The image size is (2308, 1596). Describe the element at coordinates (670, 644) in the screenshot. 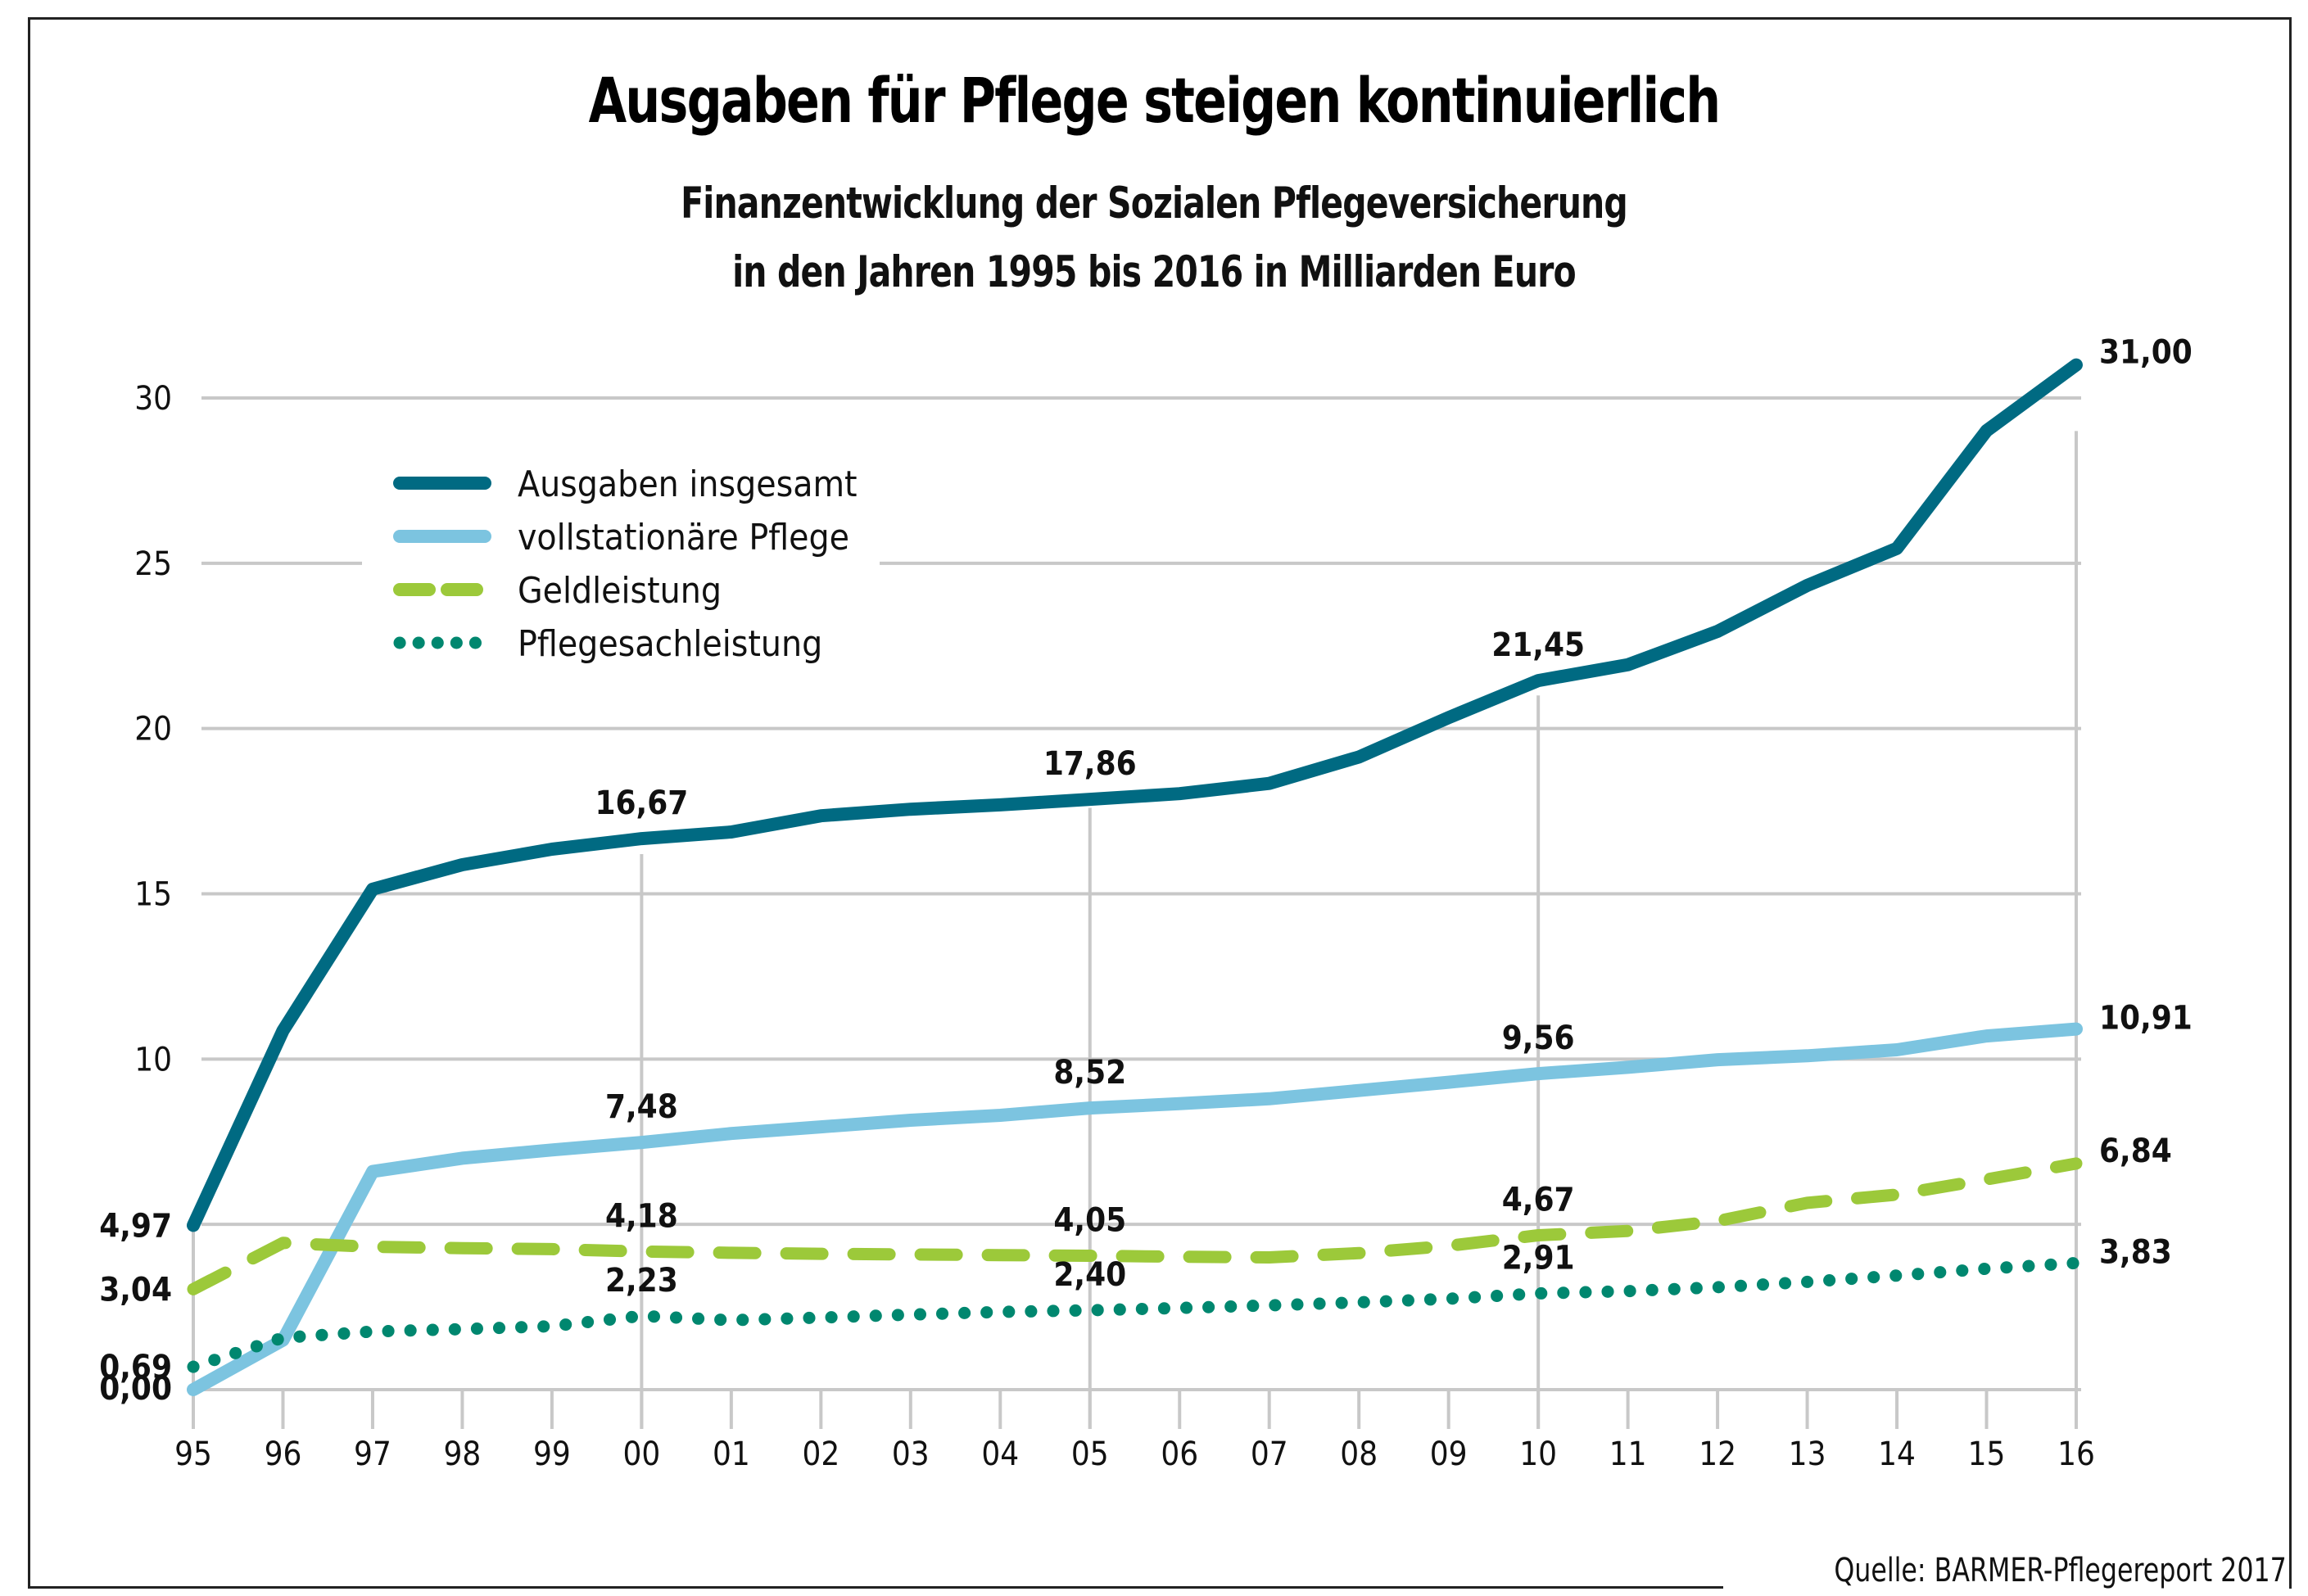

I see `legend-label-3: Pflegesachleistung` at that location.